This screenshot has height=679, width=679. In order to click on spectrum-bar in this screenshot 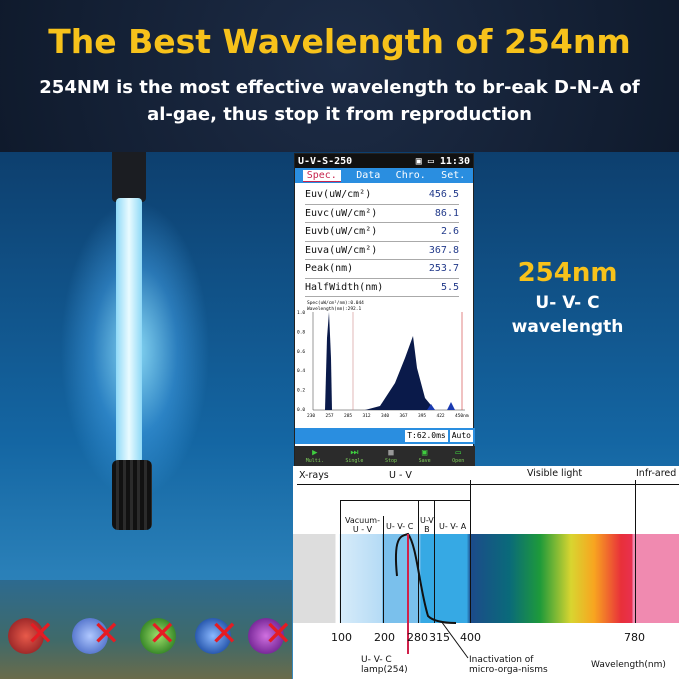, I will do `click(486, 578)`.